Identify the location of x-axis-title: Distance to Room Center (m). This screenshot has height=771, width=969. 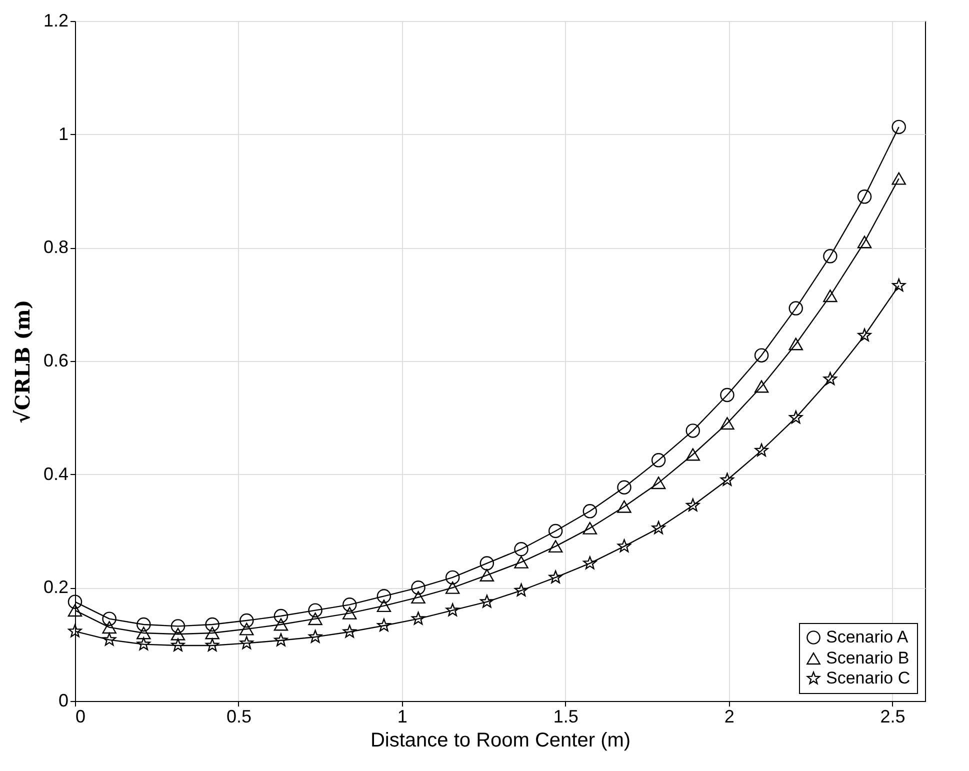
(500, 741).